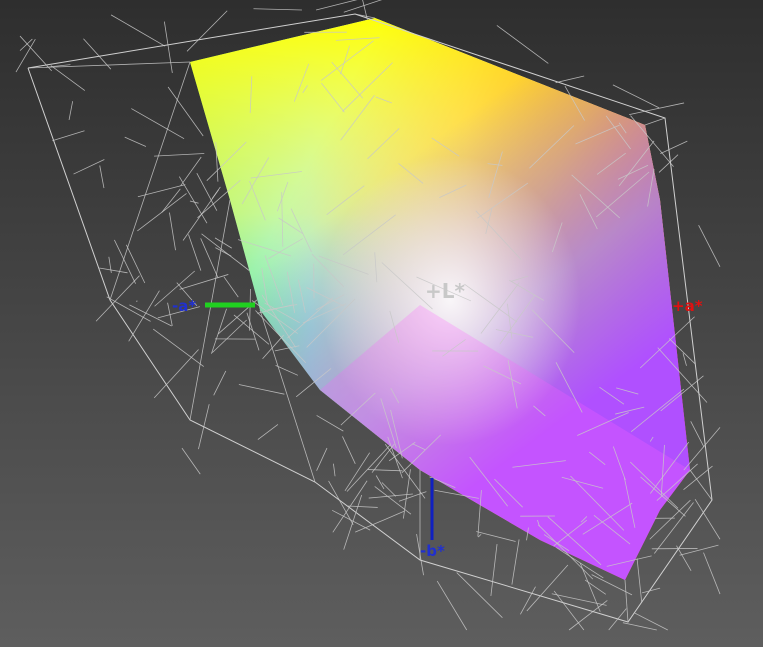 This screenshot has width=763, height=647. I want to click on a-plus-label: +a*, so click(687, 306).